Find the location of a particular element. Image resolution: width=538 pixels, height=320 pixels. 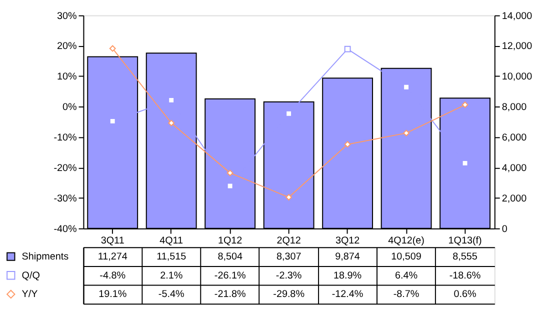

legend-label: Shipments is located at coordinates (45, 257).